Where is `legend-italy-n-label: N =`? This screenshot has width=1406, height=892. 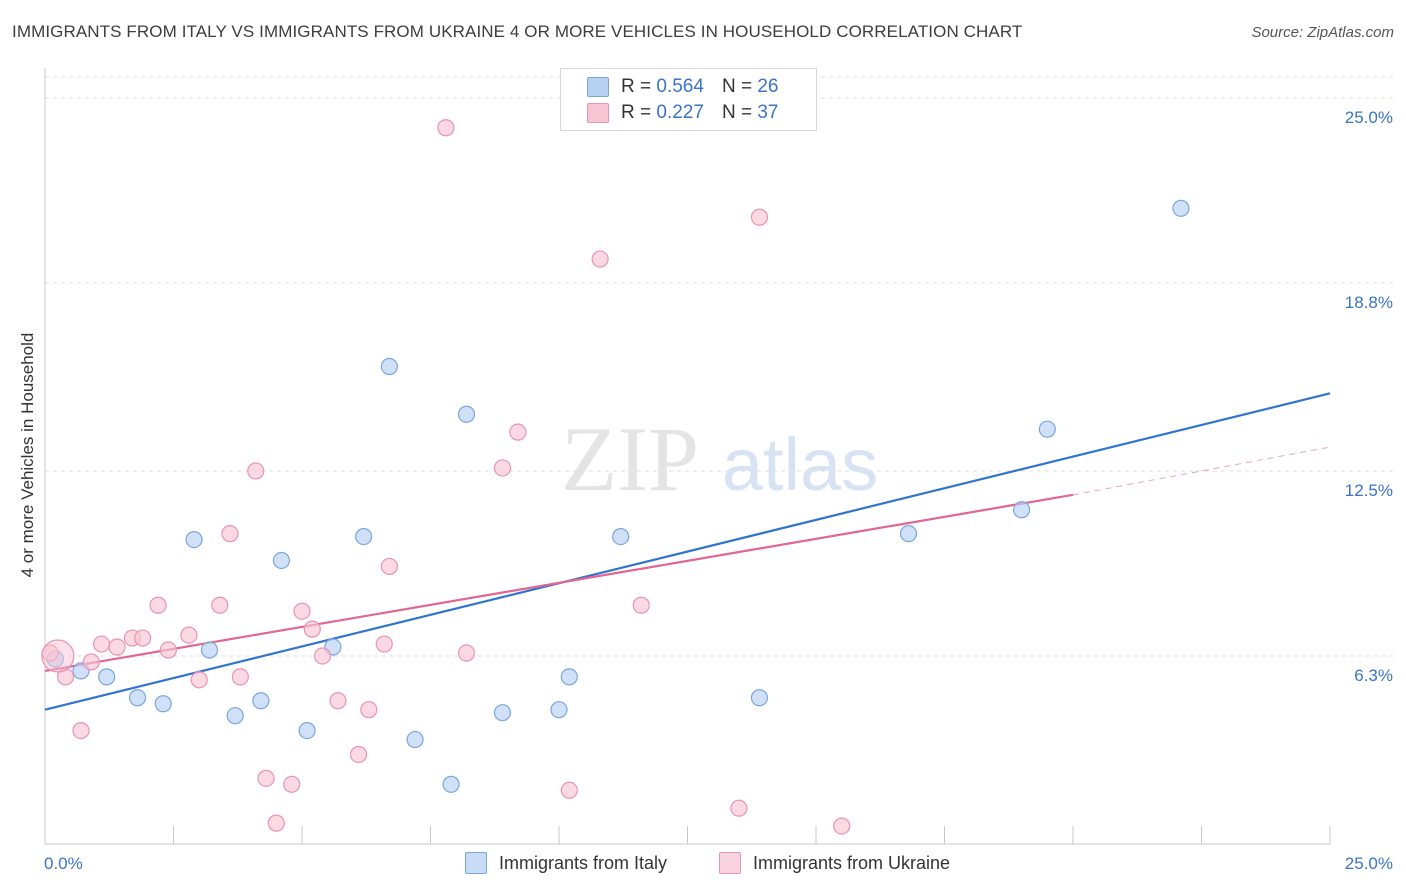
legend-italy-n-label: N = is located at coordinates (737, 86).